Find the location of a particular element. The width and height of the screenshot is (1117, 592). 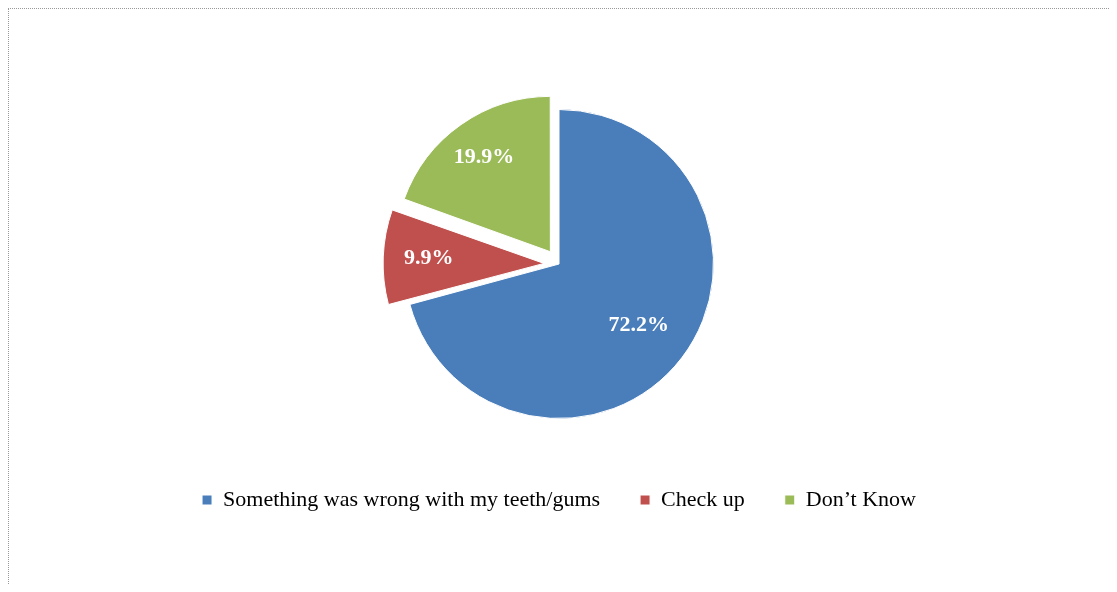

data-label: 19.9% is located at coordinates (484, 155).